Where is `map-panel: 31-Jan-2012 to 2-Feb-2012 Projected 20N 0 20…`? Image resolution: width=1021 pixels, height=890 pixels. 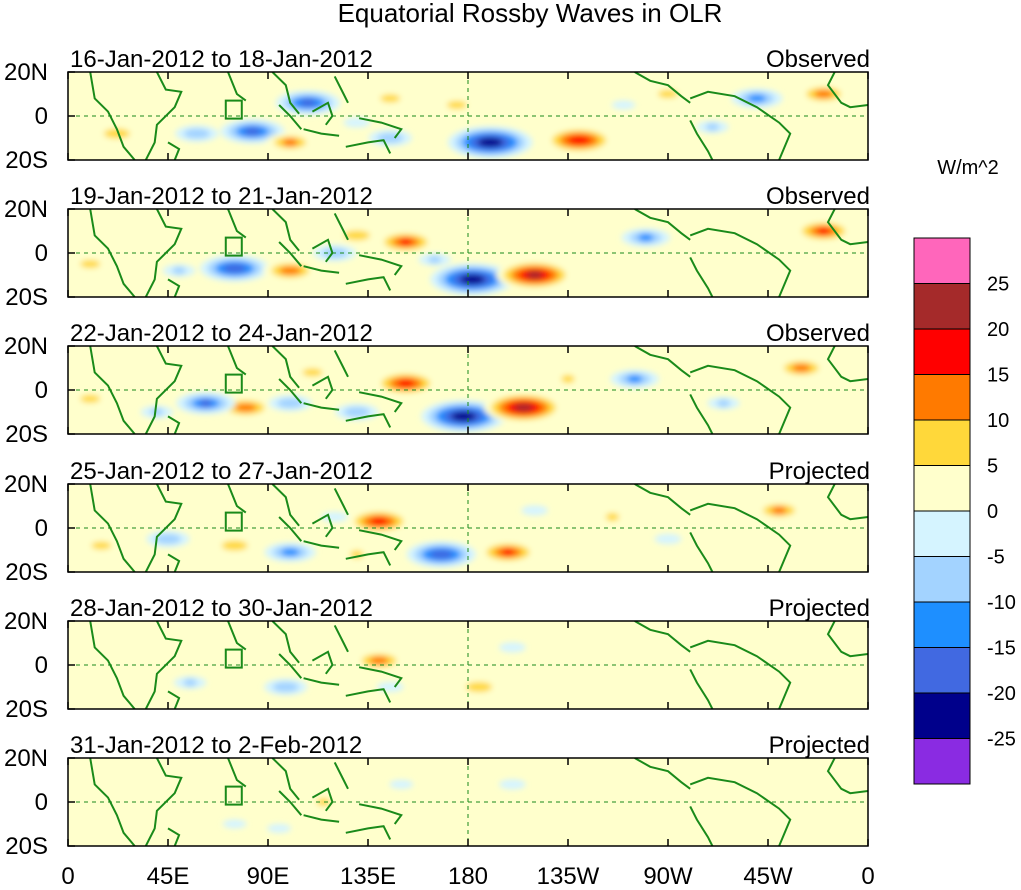 map-panel: 31-Jan-2012 to 2-Feb-2012 Projected 20N 0 20… is located at coordinates (437, 796).